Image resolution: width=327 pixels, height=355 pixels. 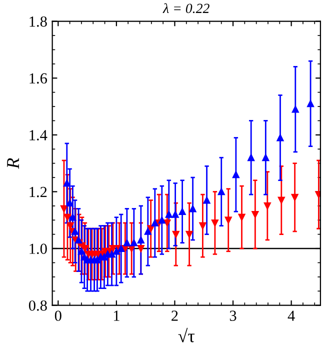 I want to click on x-tick-label: 1, so click(x=117, y=315).